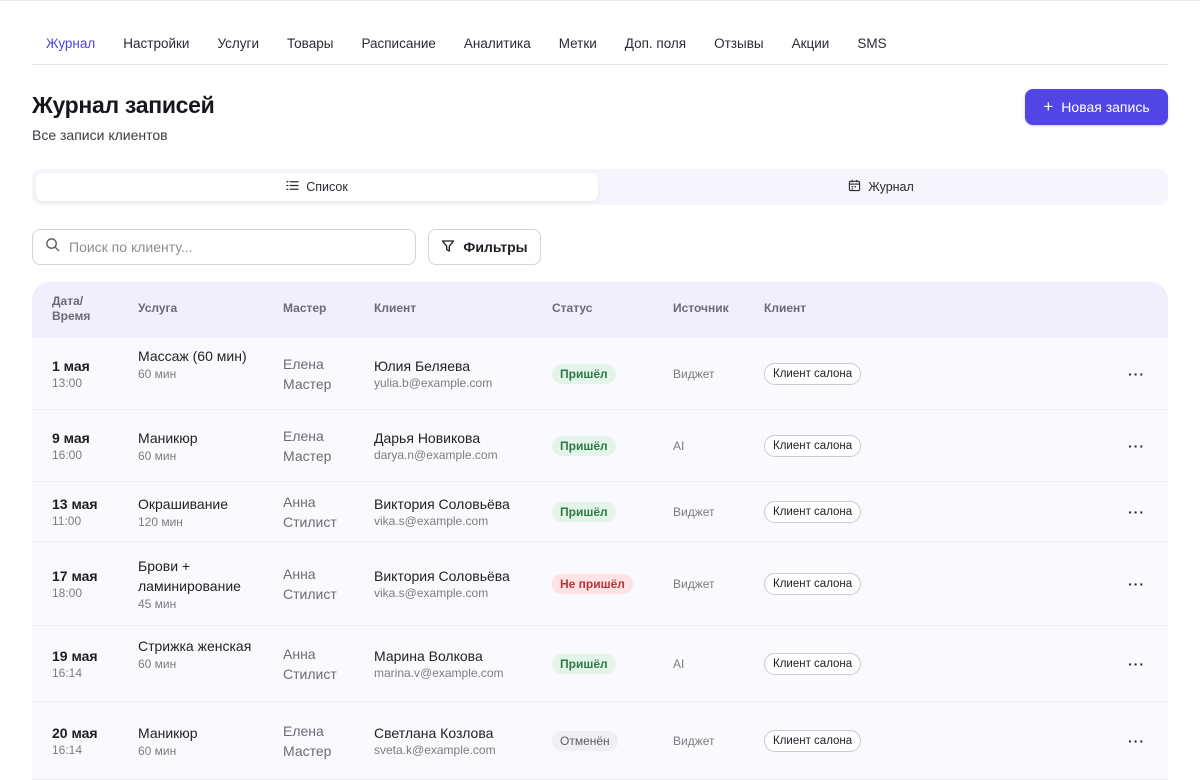 Image resolution: width=1200 pixels, height=780 pixels. What do you see at coordinates (71, 43) in the screenshot?
I see `nav-tab-0: Журнал` at bounding box center [71, 43].